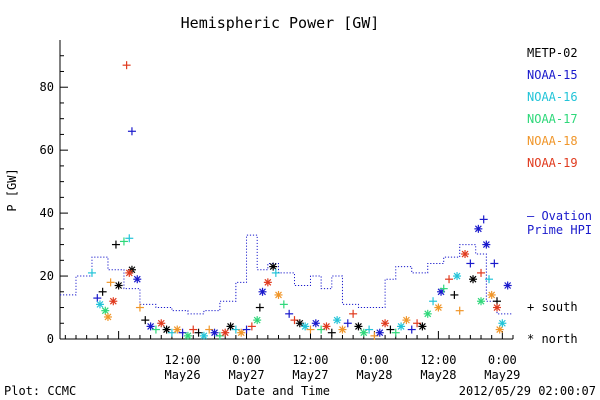 The image size is (600, 400). Describe the element at coordinates (552, 307) in the screenshot. I see `legend-south: + south` at that location.